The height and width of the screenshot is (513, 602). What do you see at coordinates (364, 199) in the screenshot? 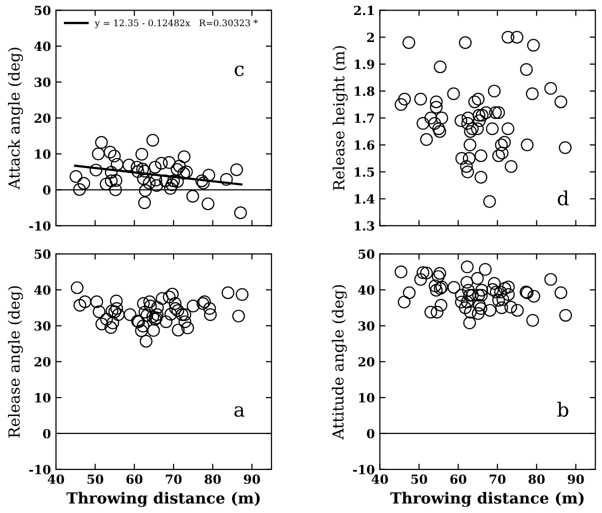
I see `y-tick-label: 1.4` at bounding box center [364, 199].